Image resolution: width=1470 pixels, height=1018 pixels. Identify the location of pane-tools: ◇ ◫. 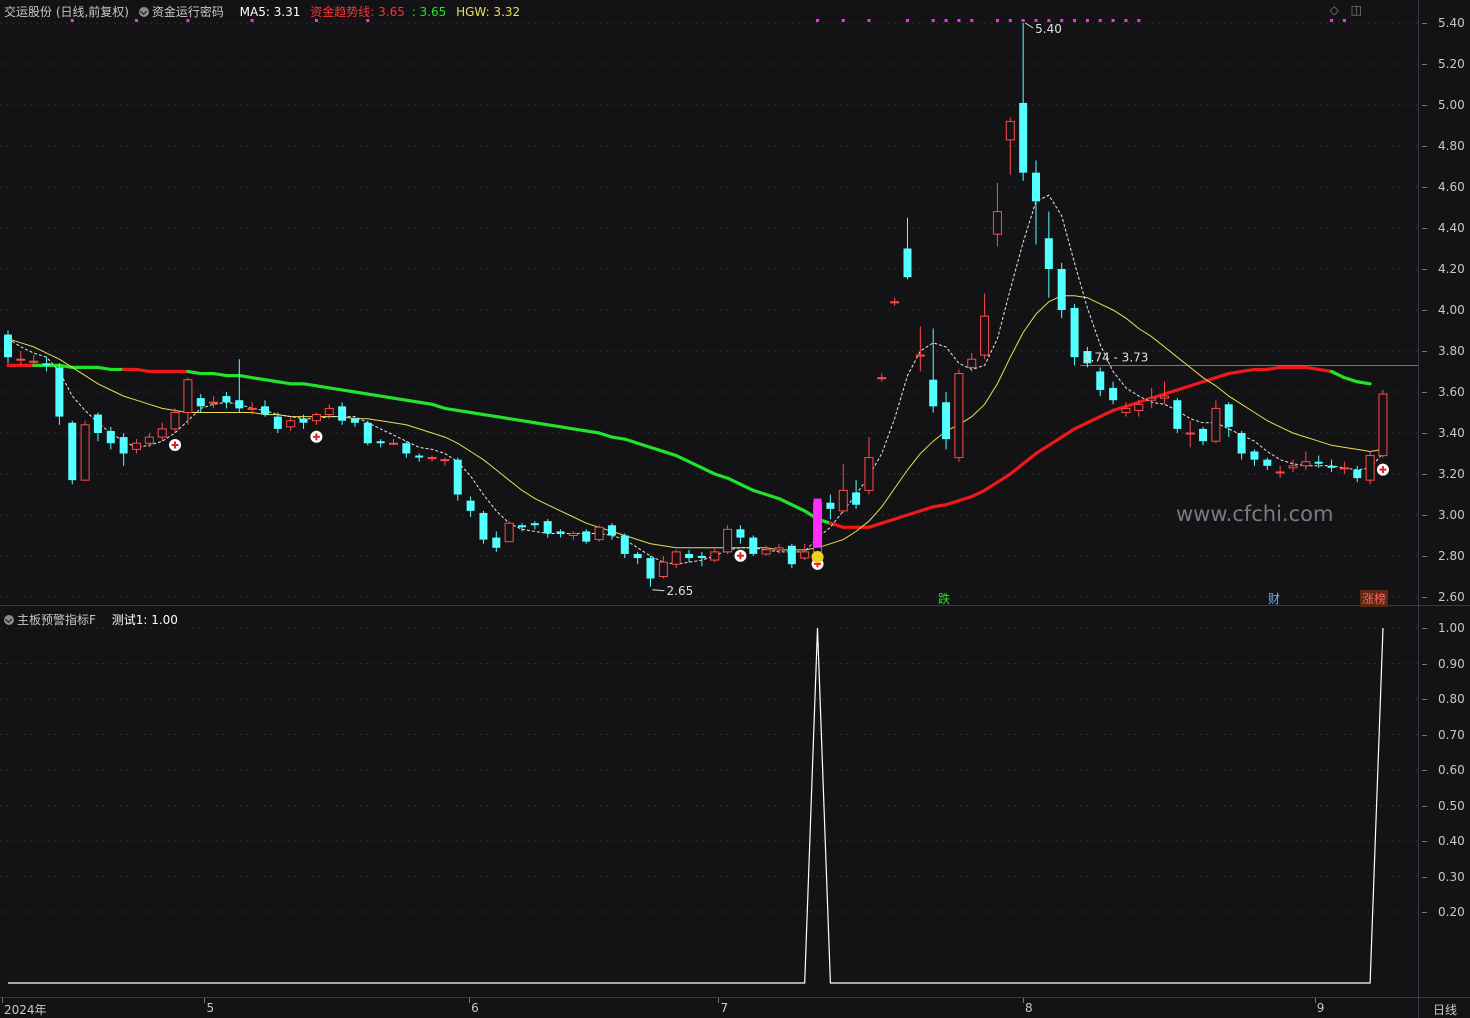
(1342, 10).